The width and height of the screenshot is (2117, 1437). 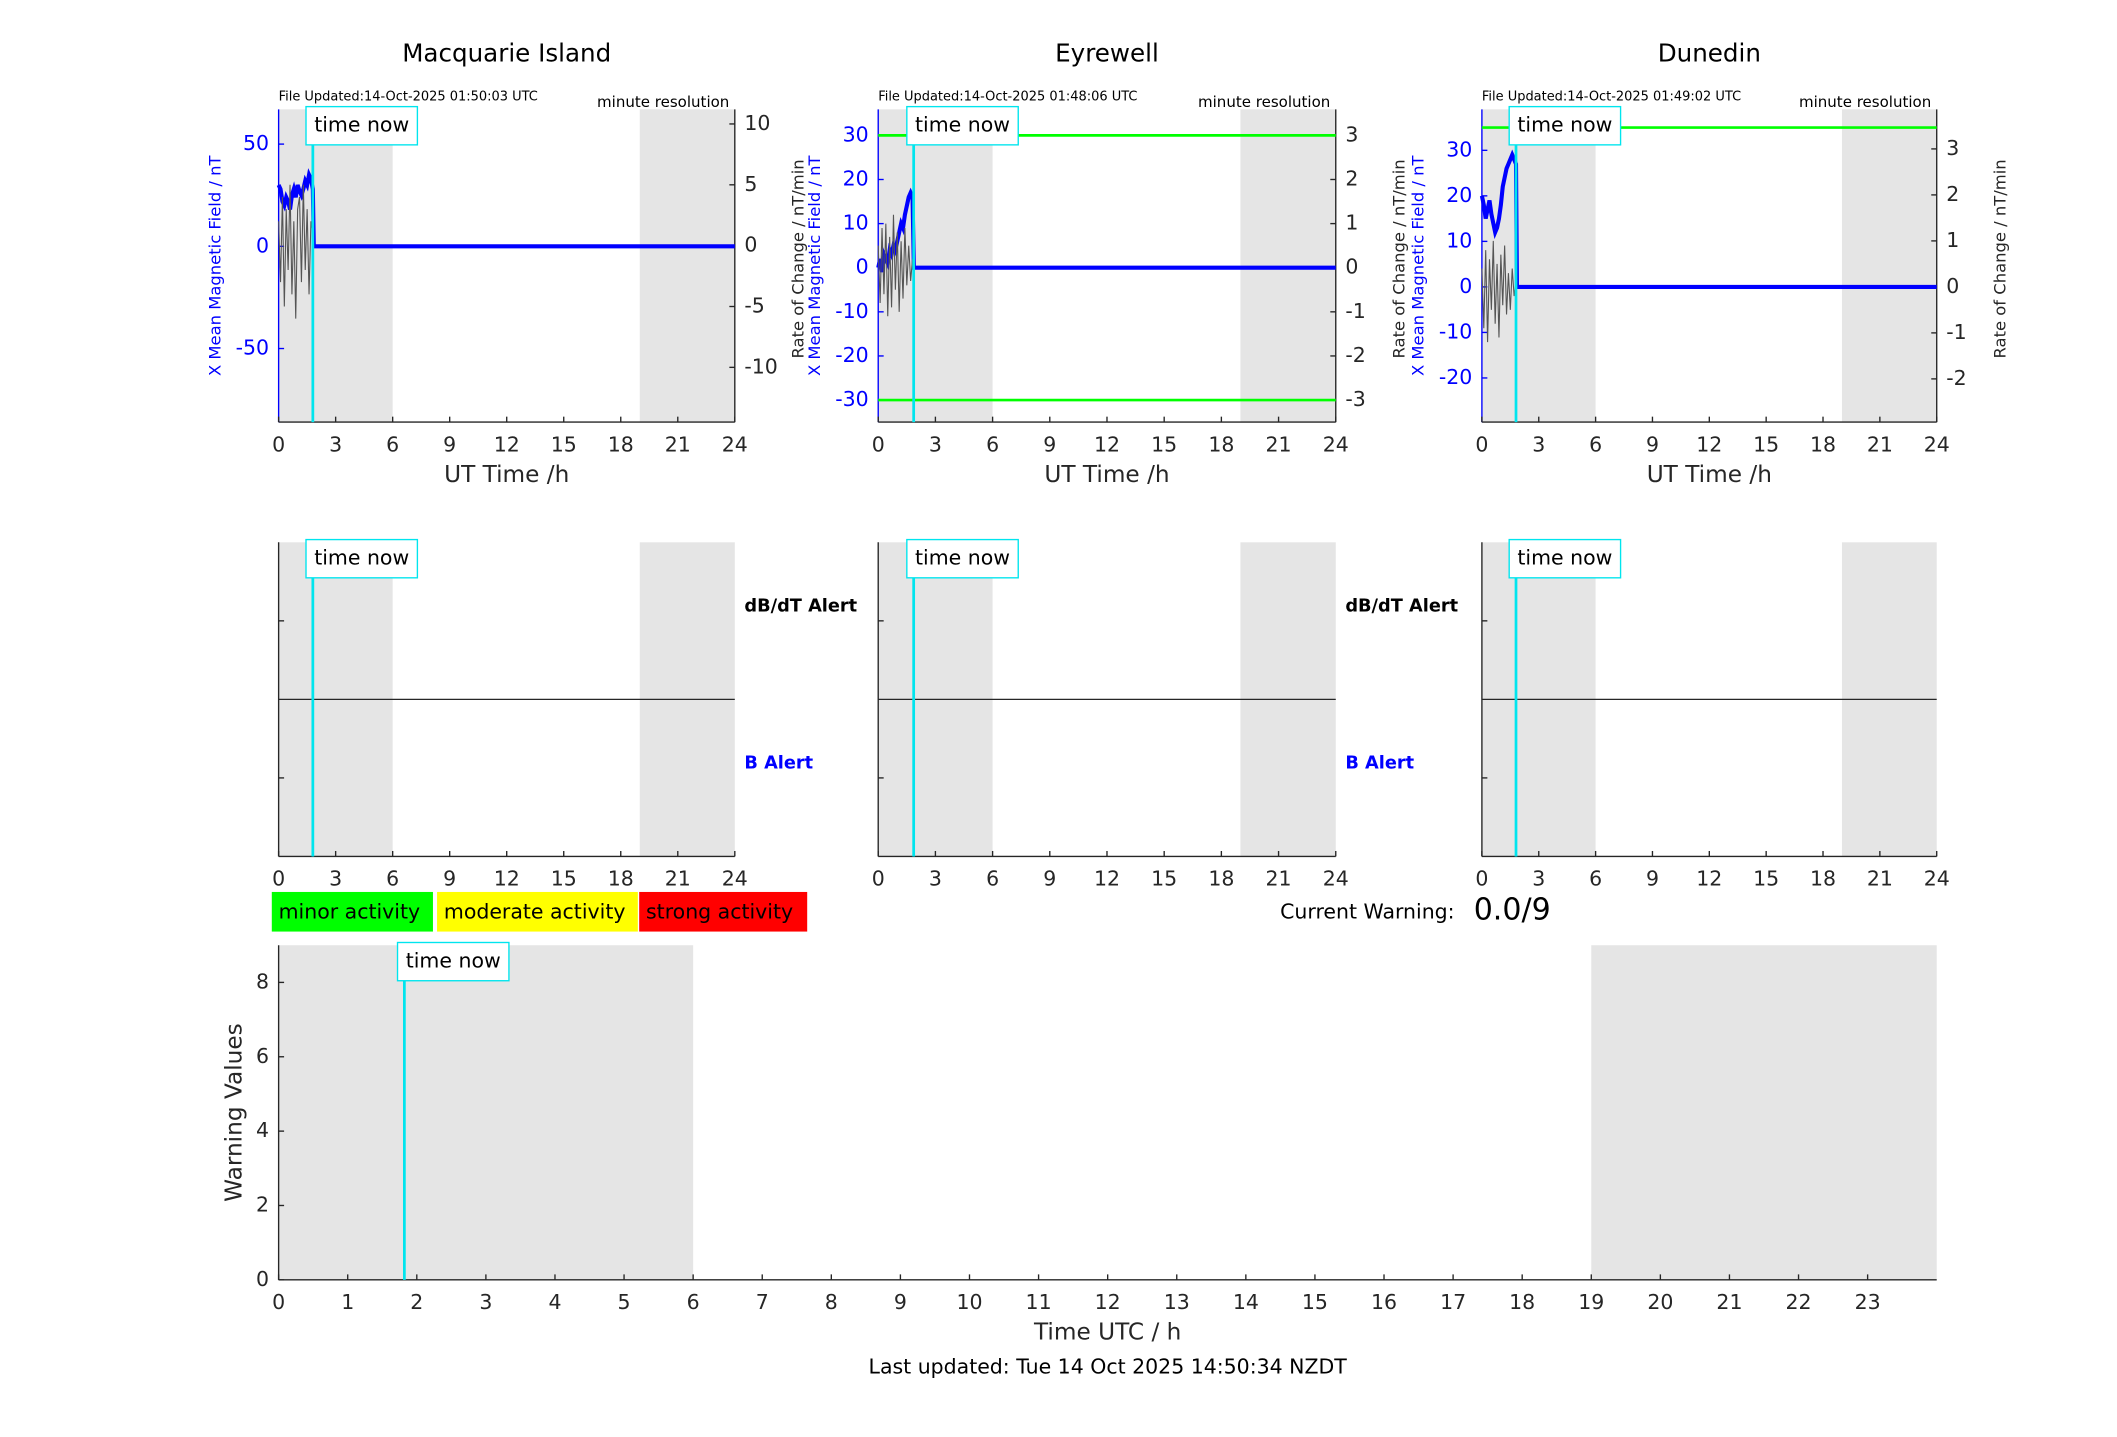 I want to click on y-tick-label: 4, so click(x=262, y=1130).